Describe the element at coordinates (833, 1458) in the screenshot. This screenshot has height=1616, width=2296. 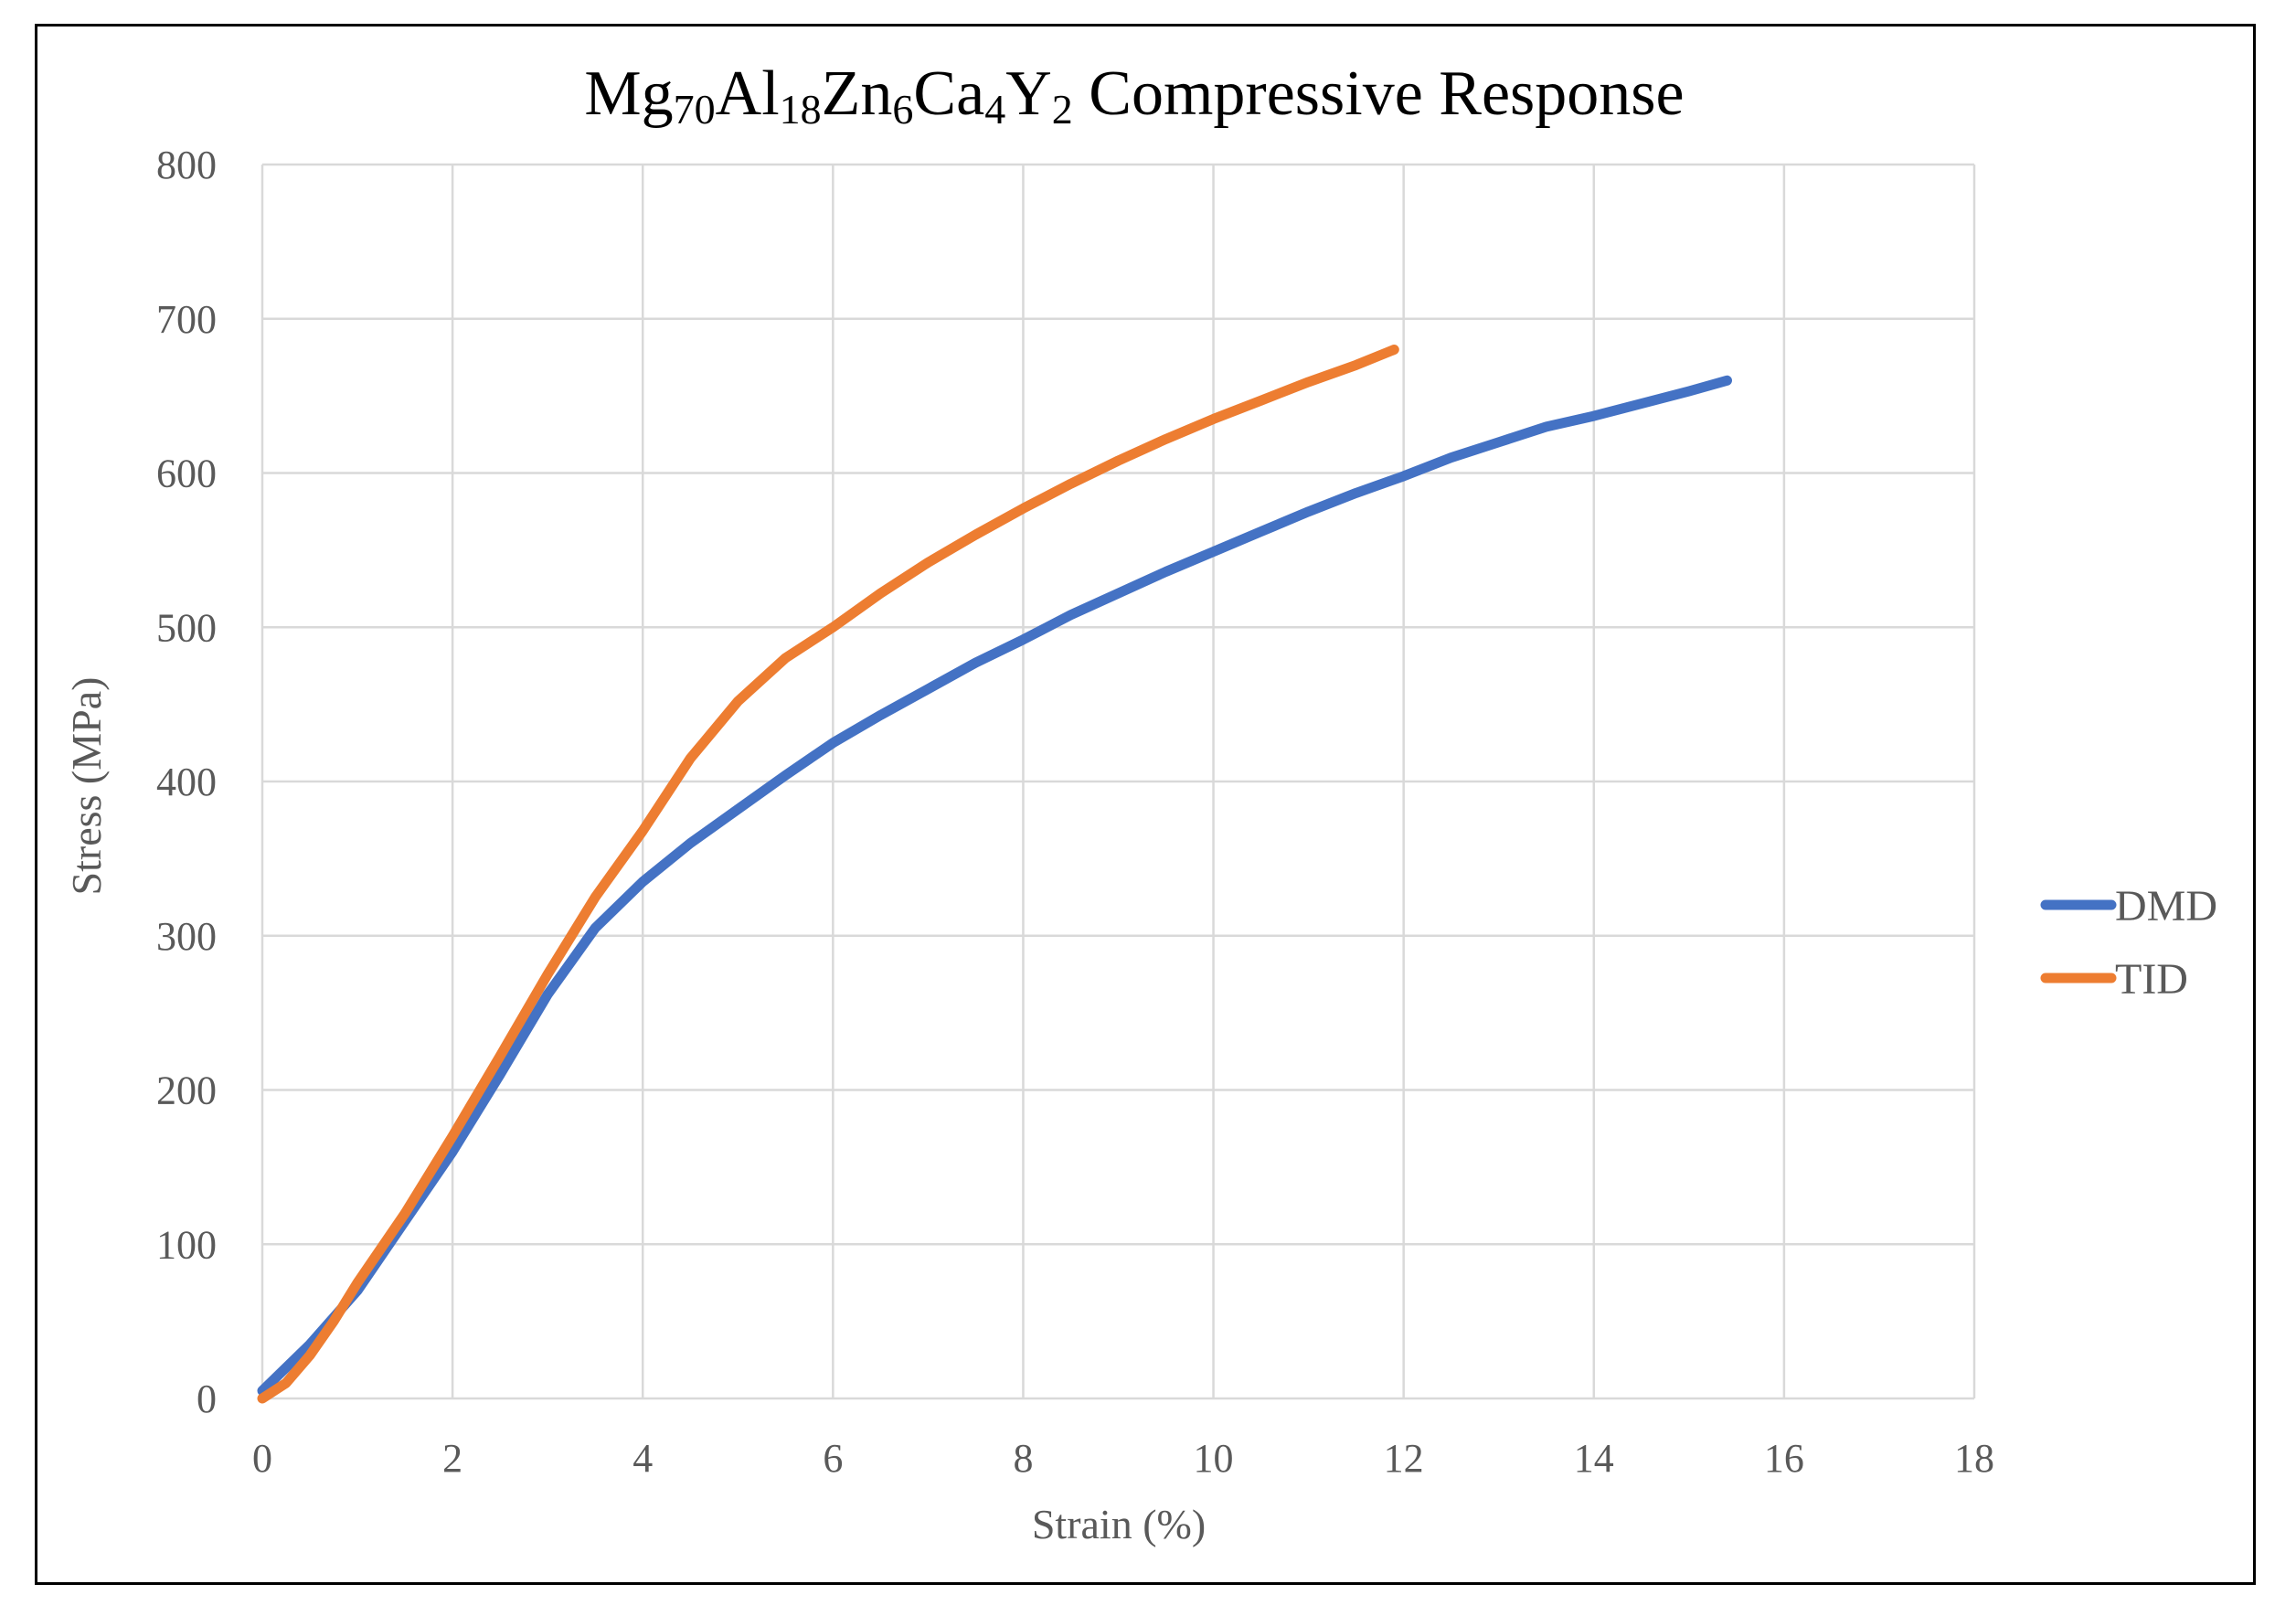
I see `x-tick-label: 6` at that location.